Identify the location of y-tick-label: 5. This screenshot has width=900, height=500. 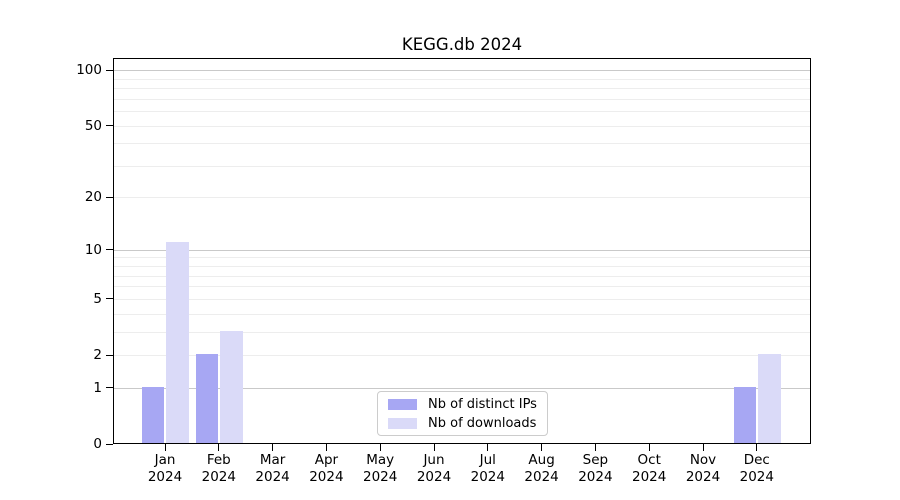
(97, 298).